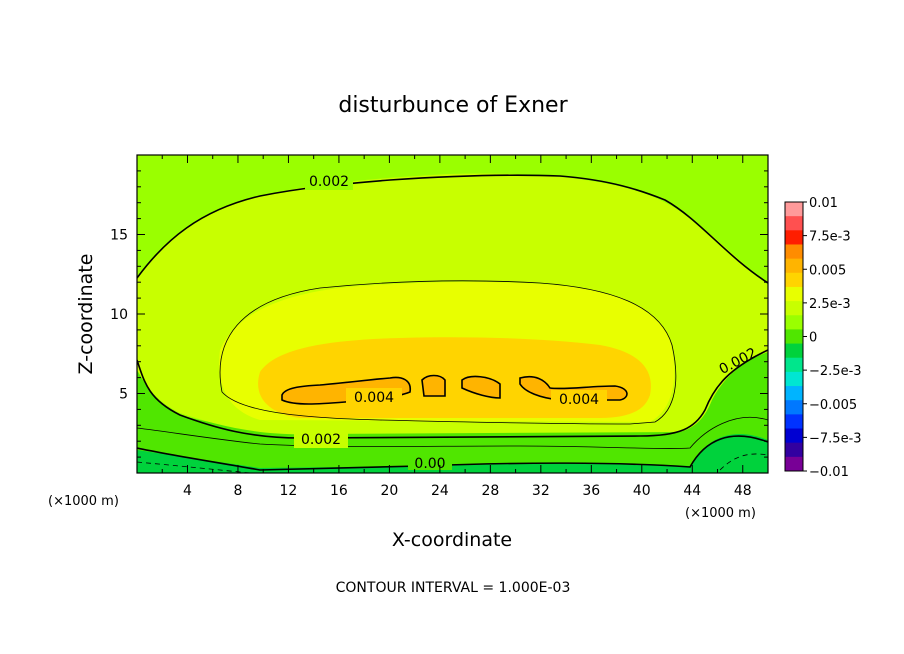 The height and width of the screenshot is (654, 904). What do you see at coordinates (591, 491) in the screenshot?
I see `x-tick-label: 36` at bounding box center [591, 491].